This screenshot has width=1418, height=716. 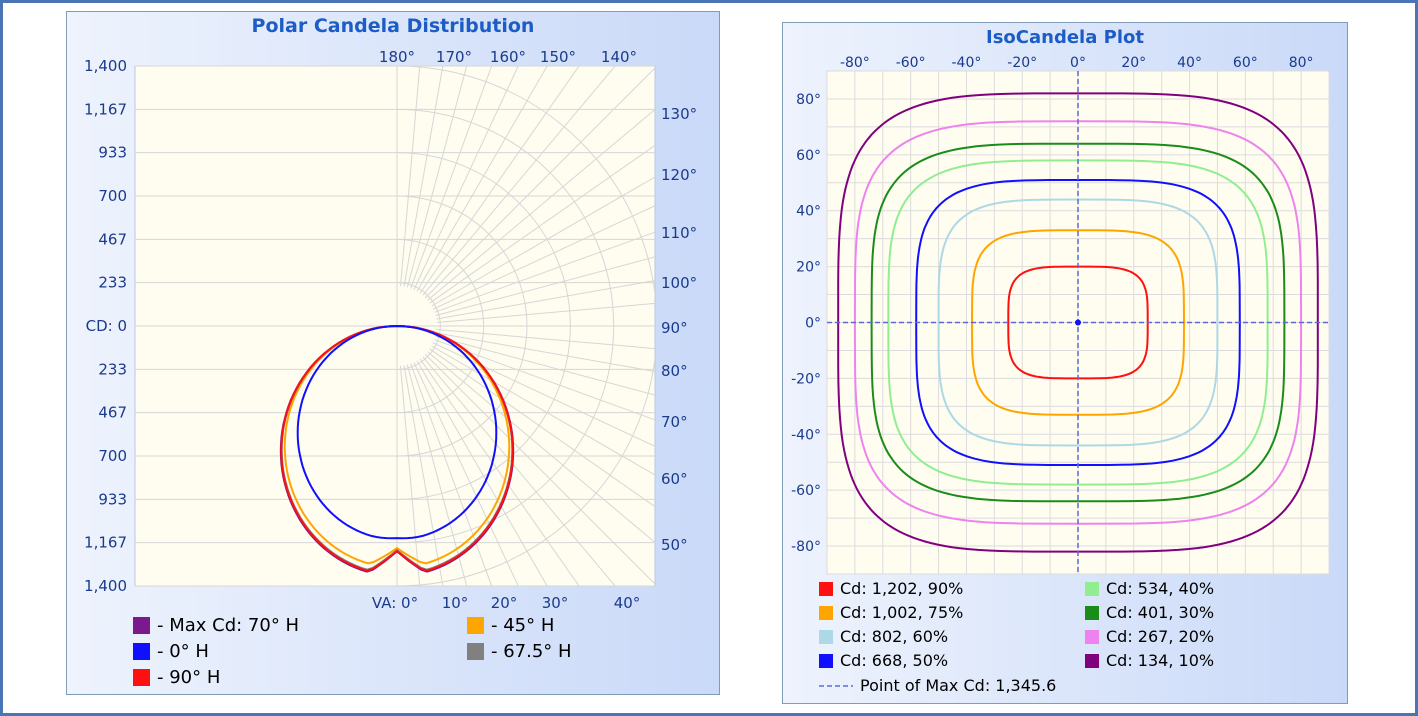 What do you see at coordinates (674, 328) in the screenshot?
I see `angle-label-right: 90°` at bounding box center [674, 328].